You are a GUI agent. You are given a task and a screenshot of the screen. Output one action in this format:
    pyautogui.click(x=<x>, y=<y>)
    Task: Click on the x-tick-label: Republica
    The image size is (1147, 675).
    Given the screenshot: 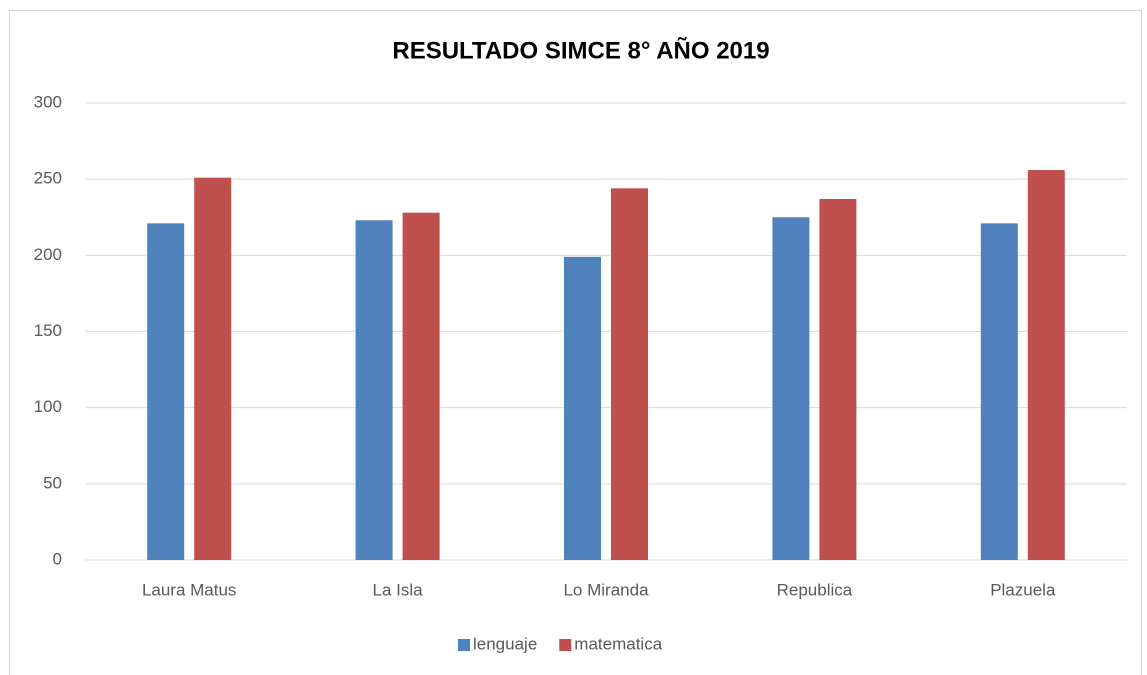 What is the action you would take?
    pyautogui.click(x=815, y=589)
    